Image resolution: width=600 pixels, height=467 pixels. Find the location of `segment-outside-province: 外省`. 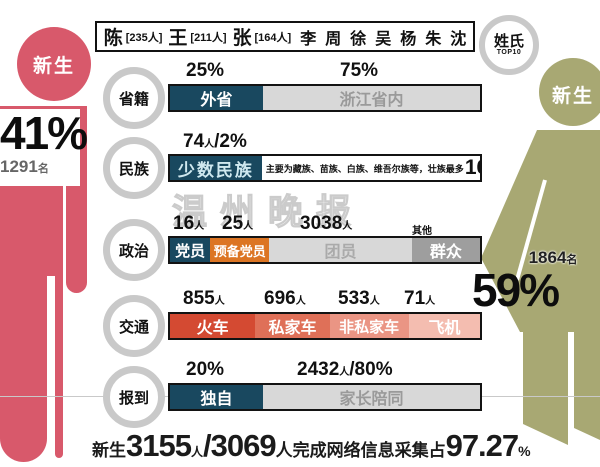

segment-outside-province: 外省 is located at coordinates (216, 98).